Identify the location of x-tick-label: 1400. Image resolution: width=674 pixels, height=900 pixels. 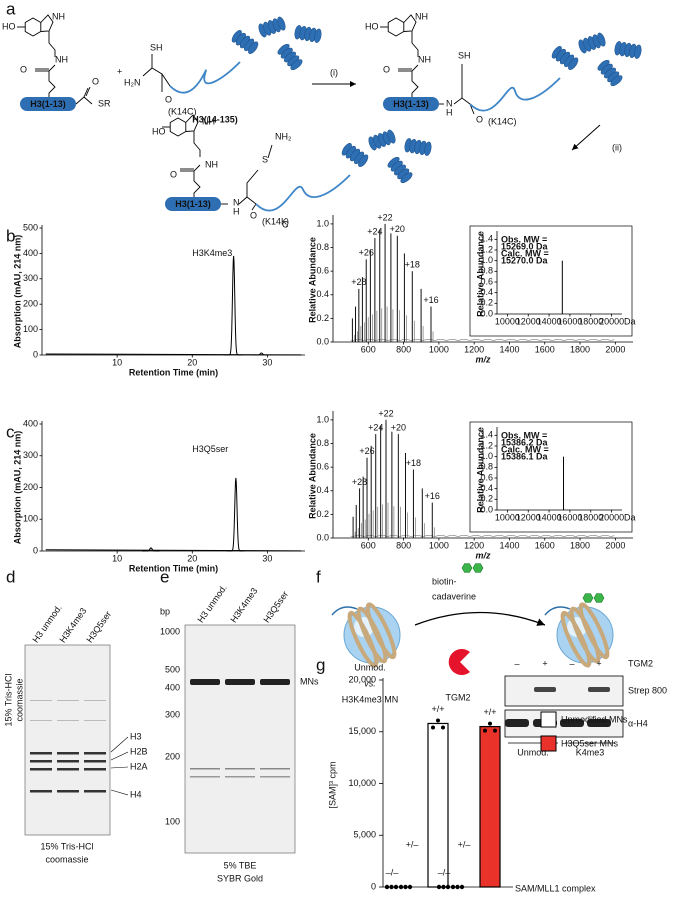
(509, 349).